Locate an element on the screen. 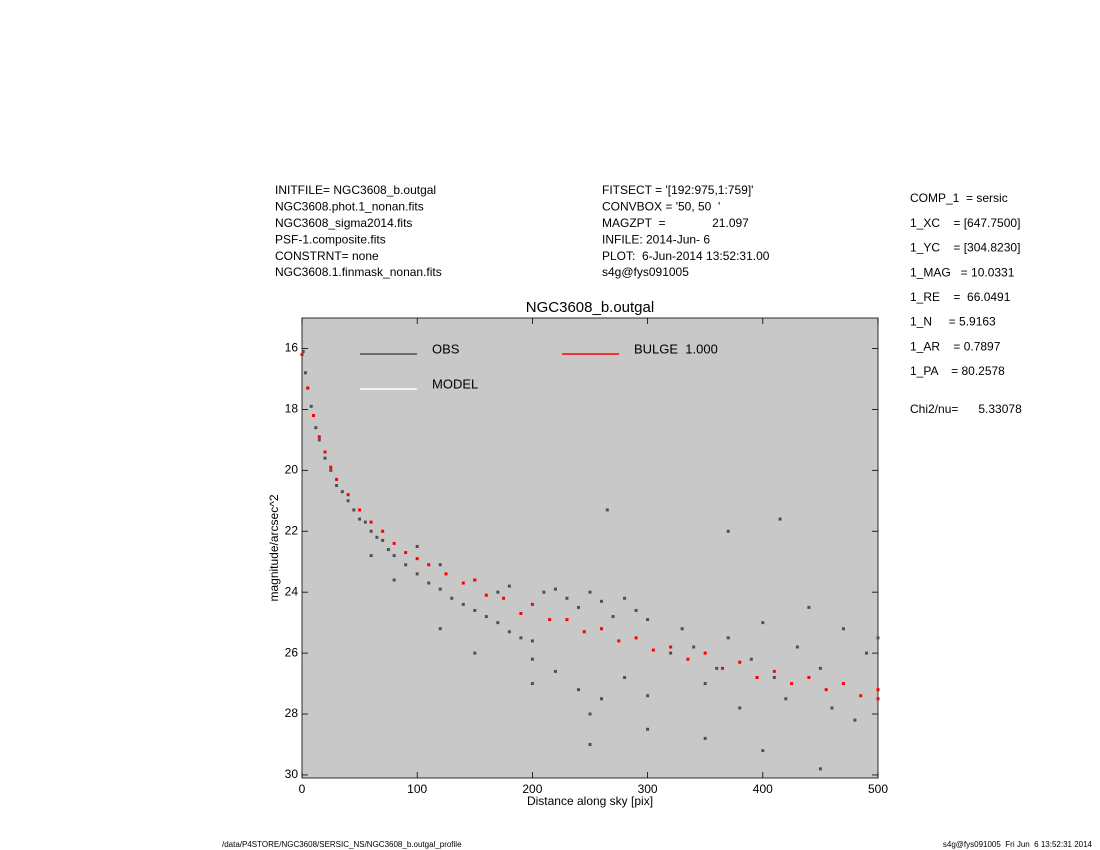 The height and width of the screenshot is (850, 1100). header-right-line: 1_RE = 66.0491 is located at coordinates (960, 297).